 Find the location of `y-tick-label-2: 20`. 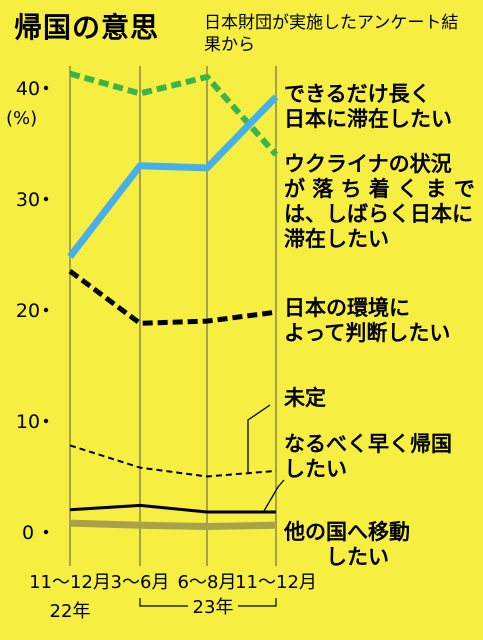

y-tick-label-2: 20 is located at coordinates (28, 311).